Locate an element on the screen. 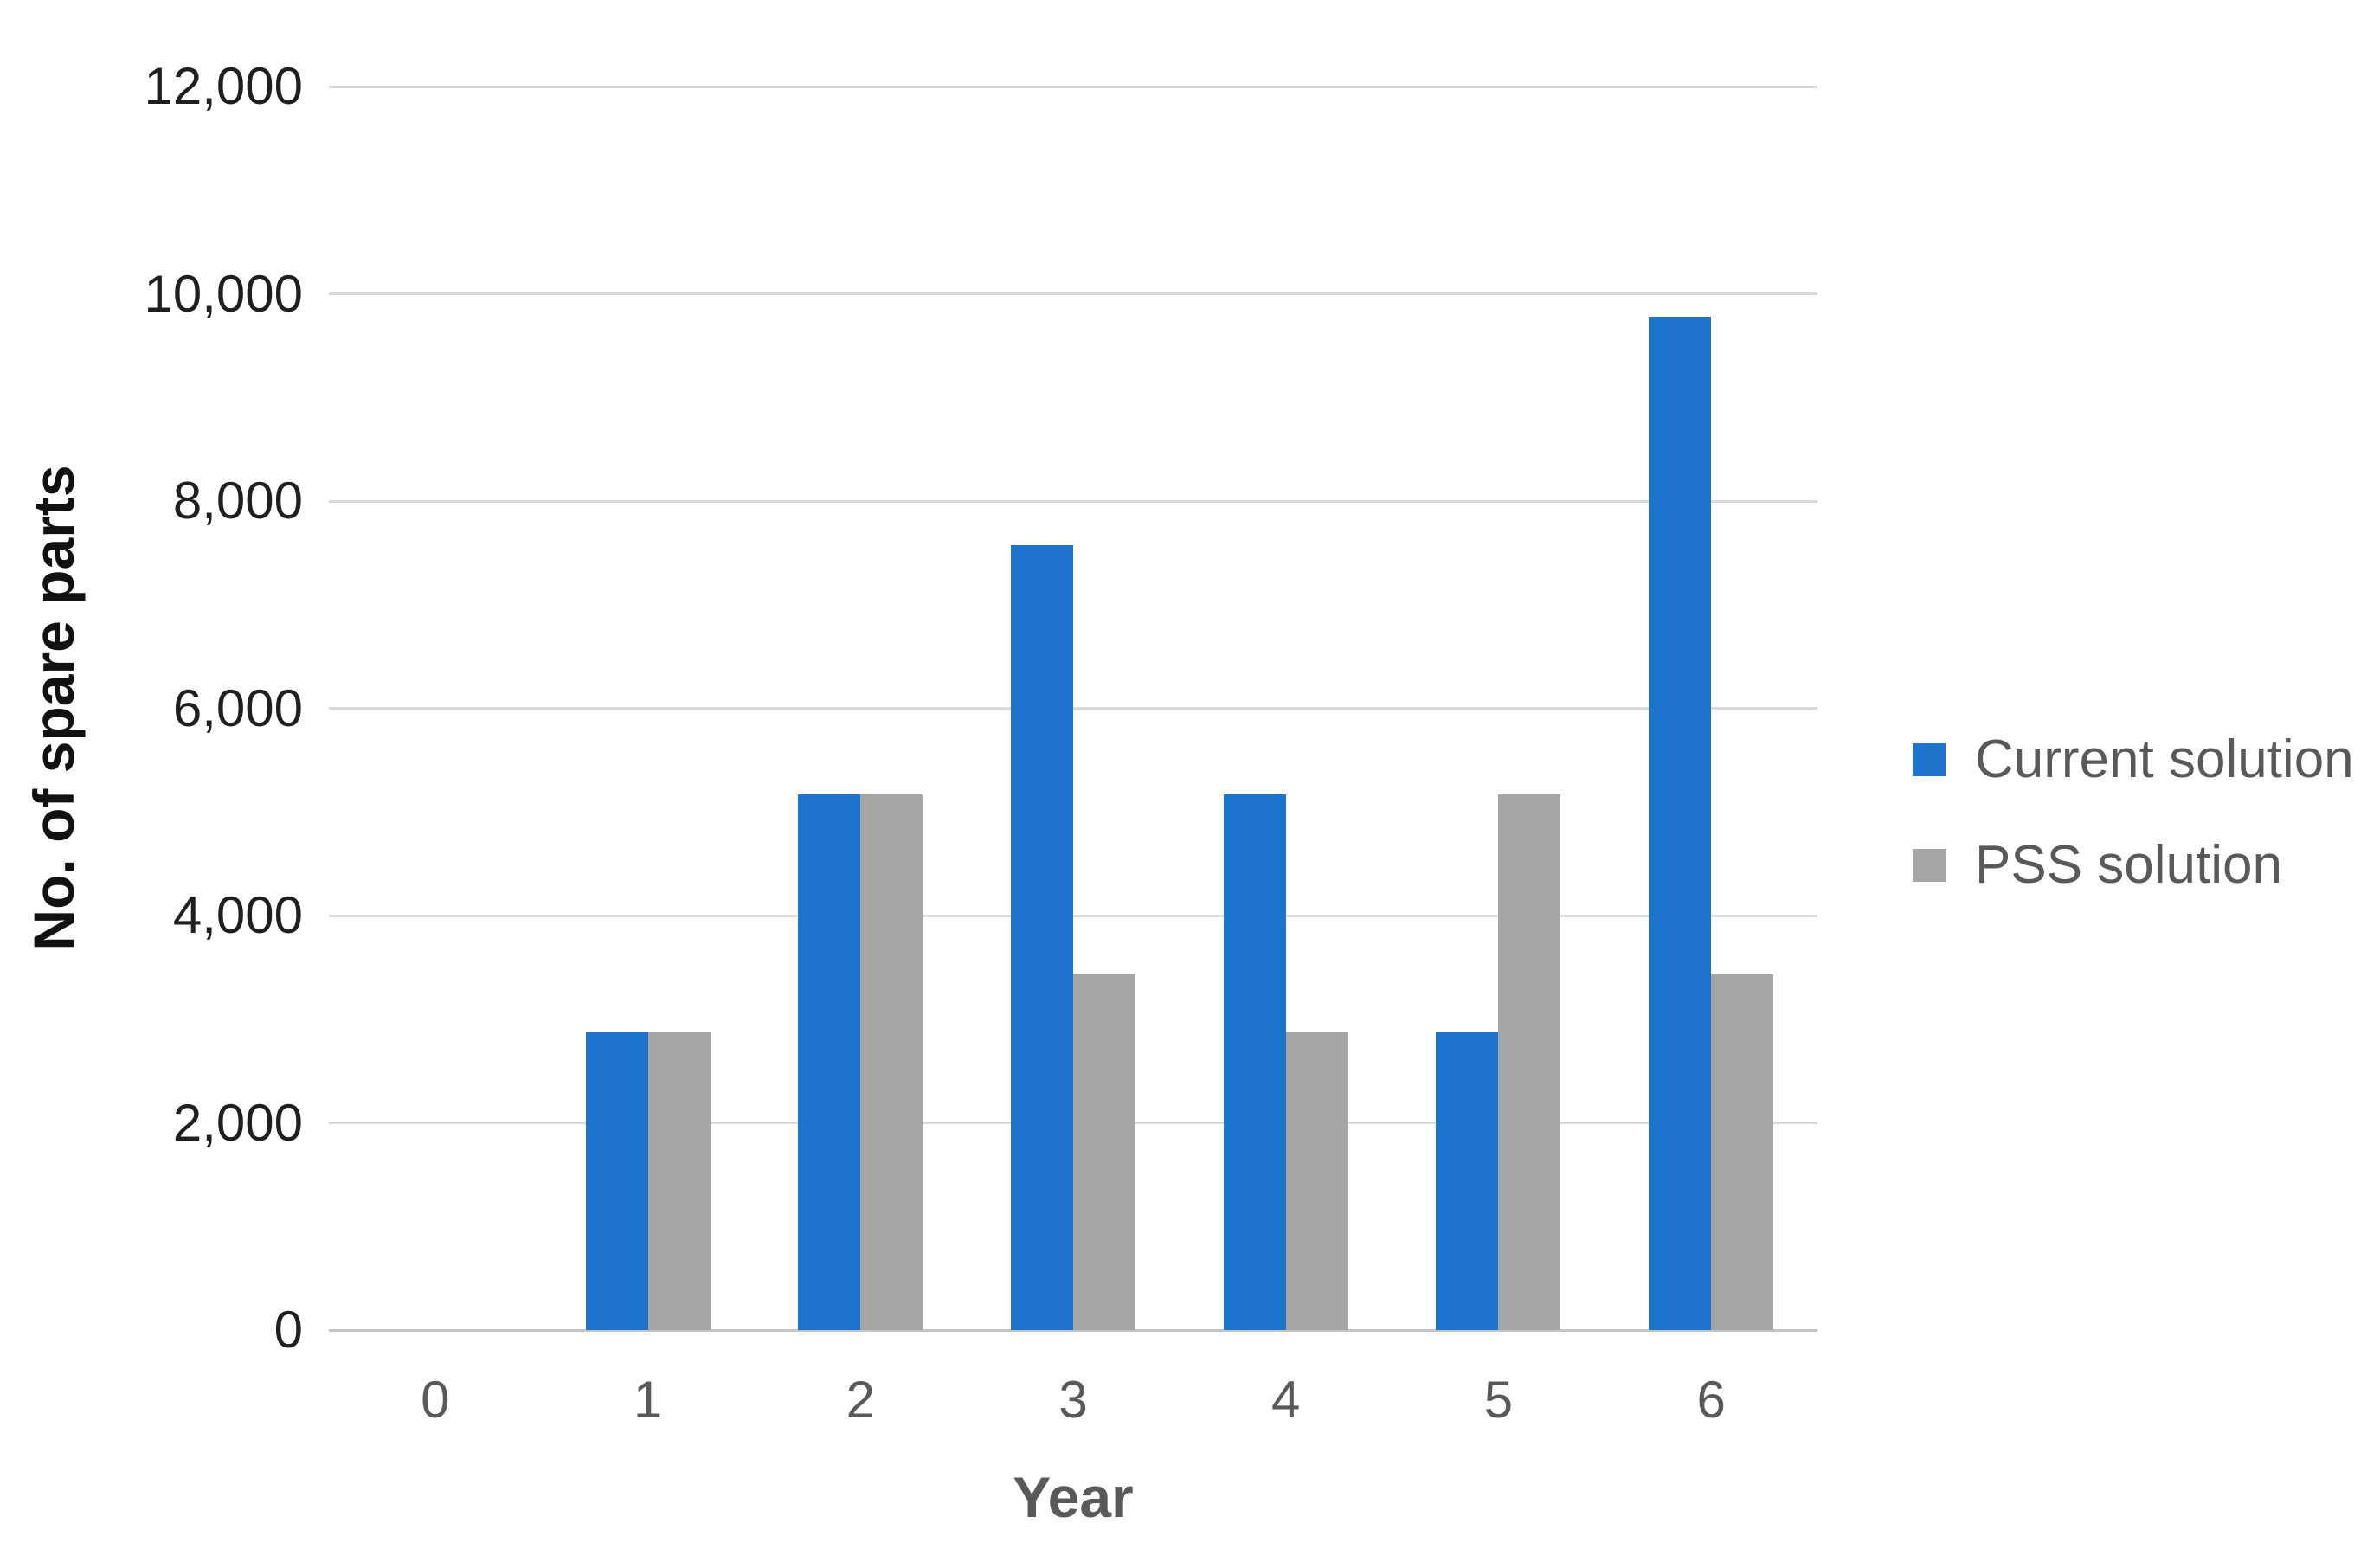  legend-entry-current-solution: Current solution is located at coordinates (2133, 759).